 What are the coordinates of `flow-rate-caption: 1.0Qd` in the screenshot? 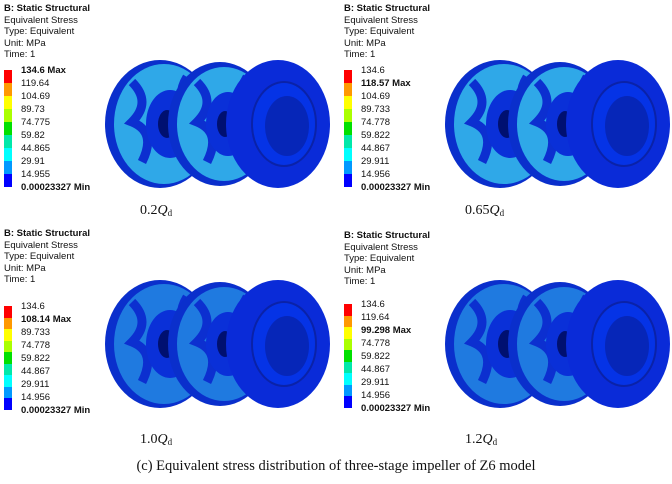 It's located at (156, 439).